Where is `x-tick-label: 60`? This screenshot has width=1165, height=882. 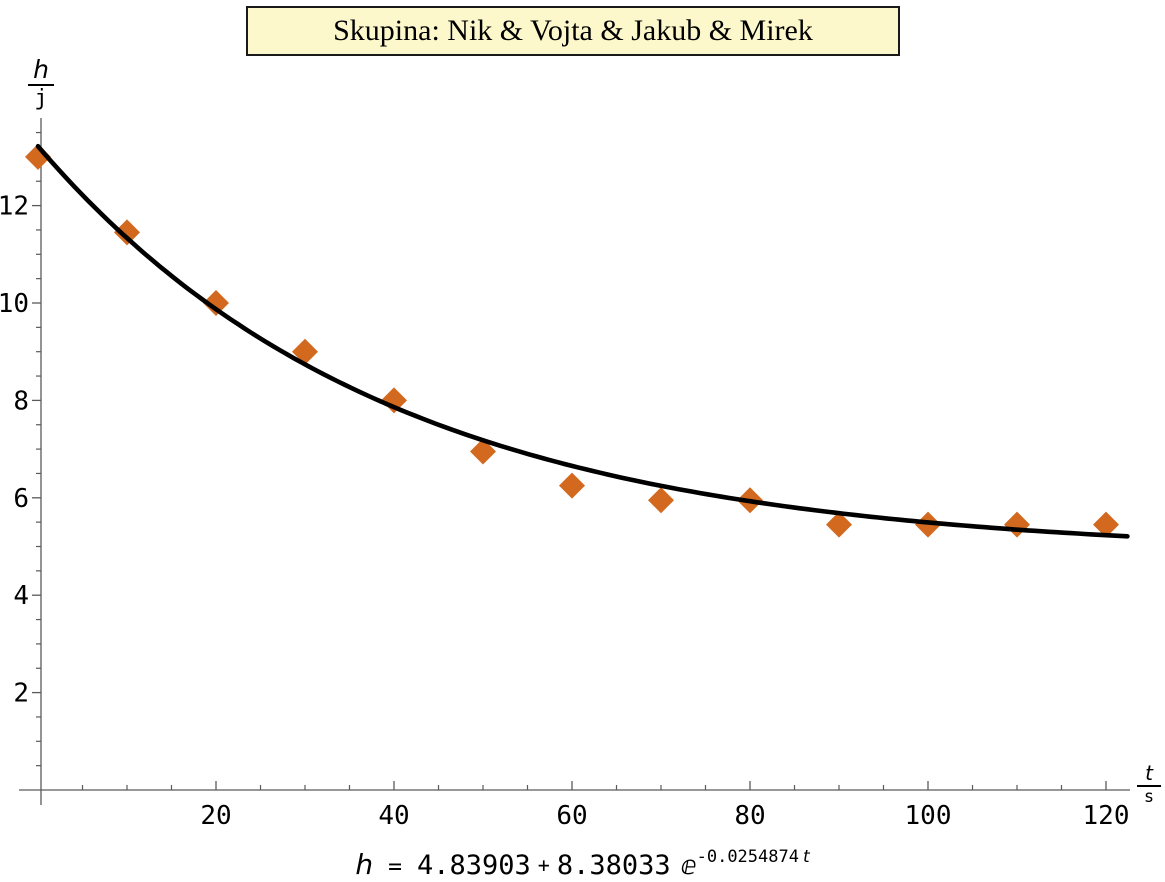 x-tick-label: 60 is located at coordinates (571, 816).